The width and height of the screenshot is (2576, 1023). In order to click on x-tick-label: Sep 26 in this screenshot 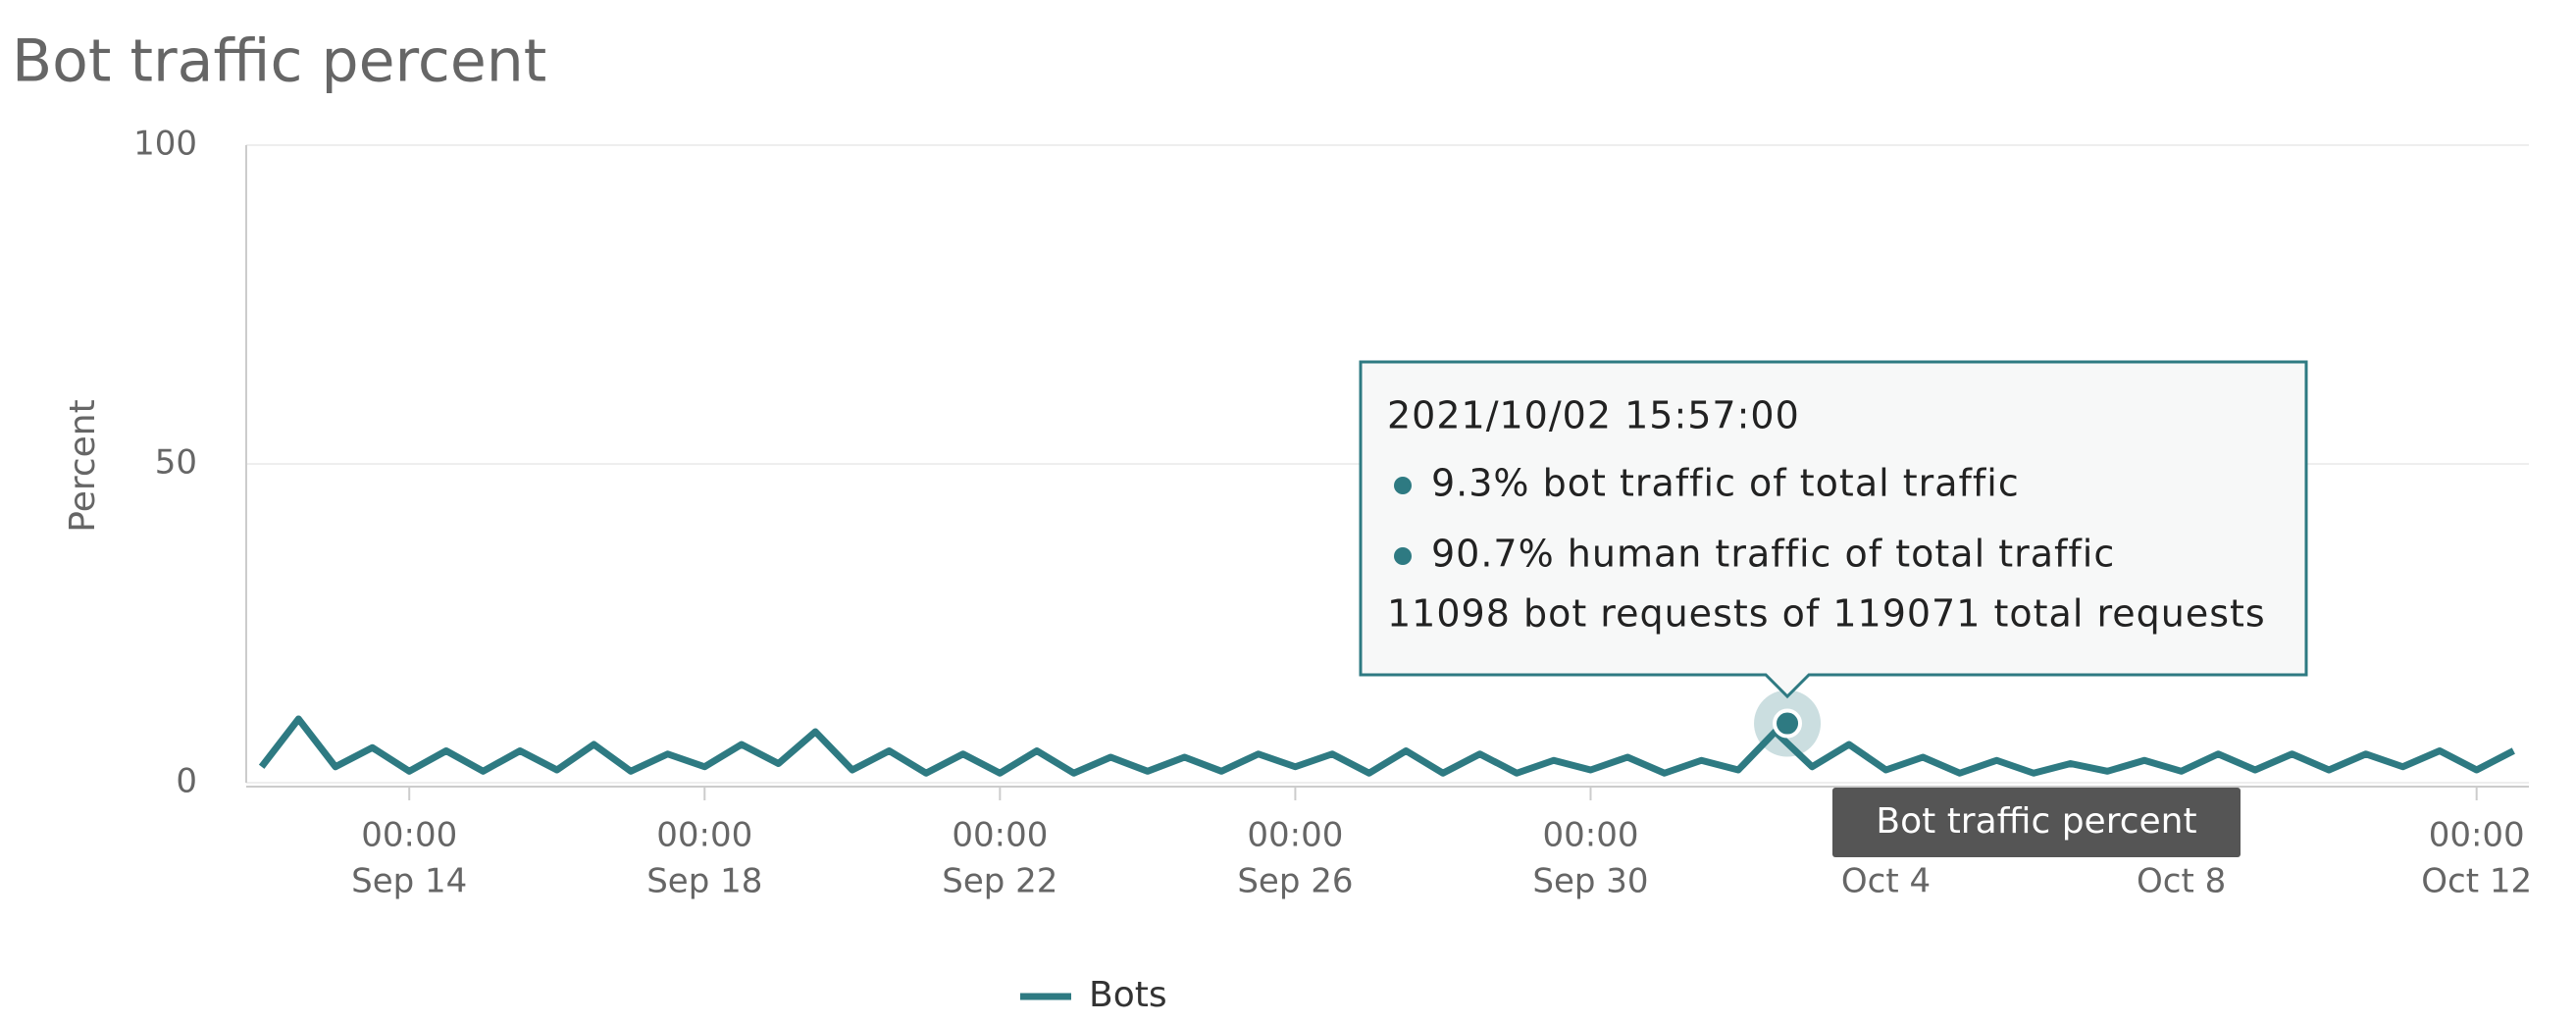, I will do `click(1295, 881)`.